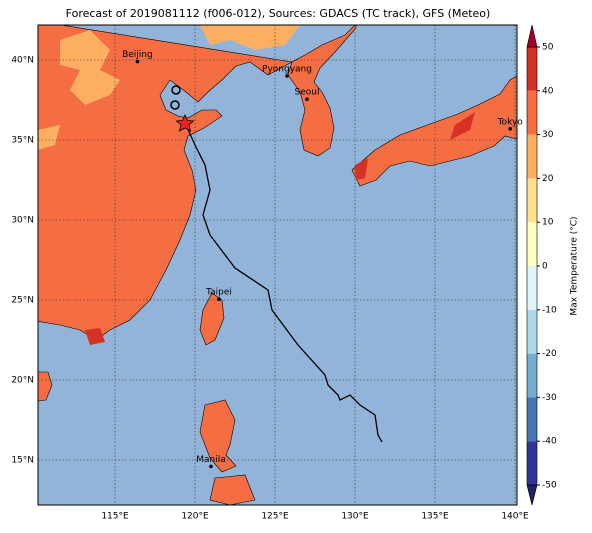 The height and width of the screenshot is (533, 592). Describe the element at coordinates (212, 319) in the screenshot. I see `taiwan` at that location.